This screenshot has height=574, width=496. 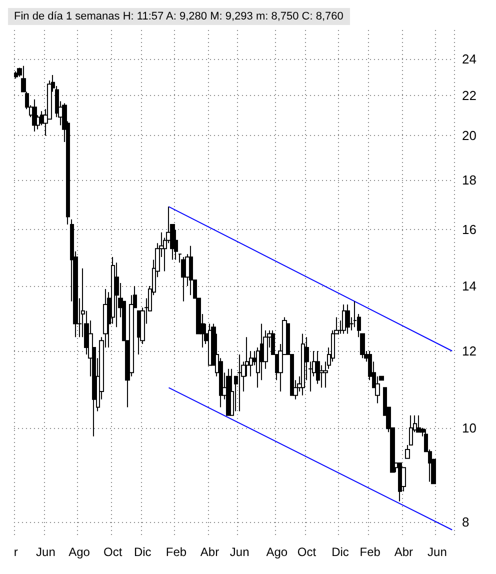 I want to click on y-tick-label: 18, so click(x=469, y=180).